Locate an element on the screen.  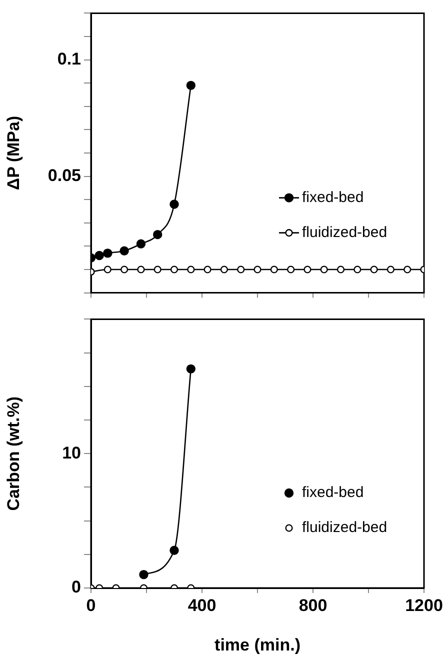
y-tick-label: 0 is located at coordinates (76, 587).